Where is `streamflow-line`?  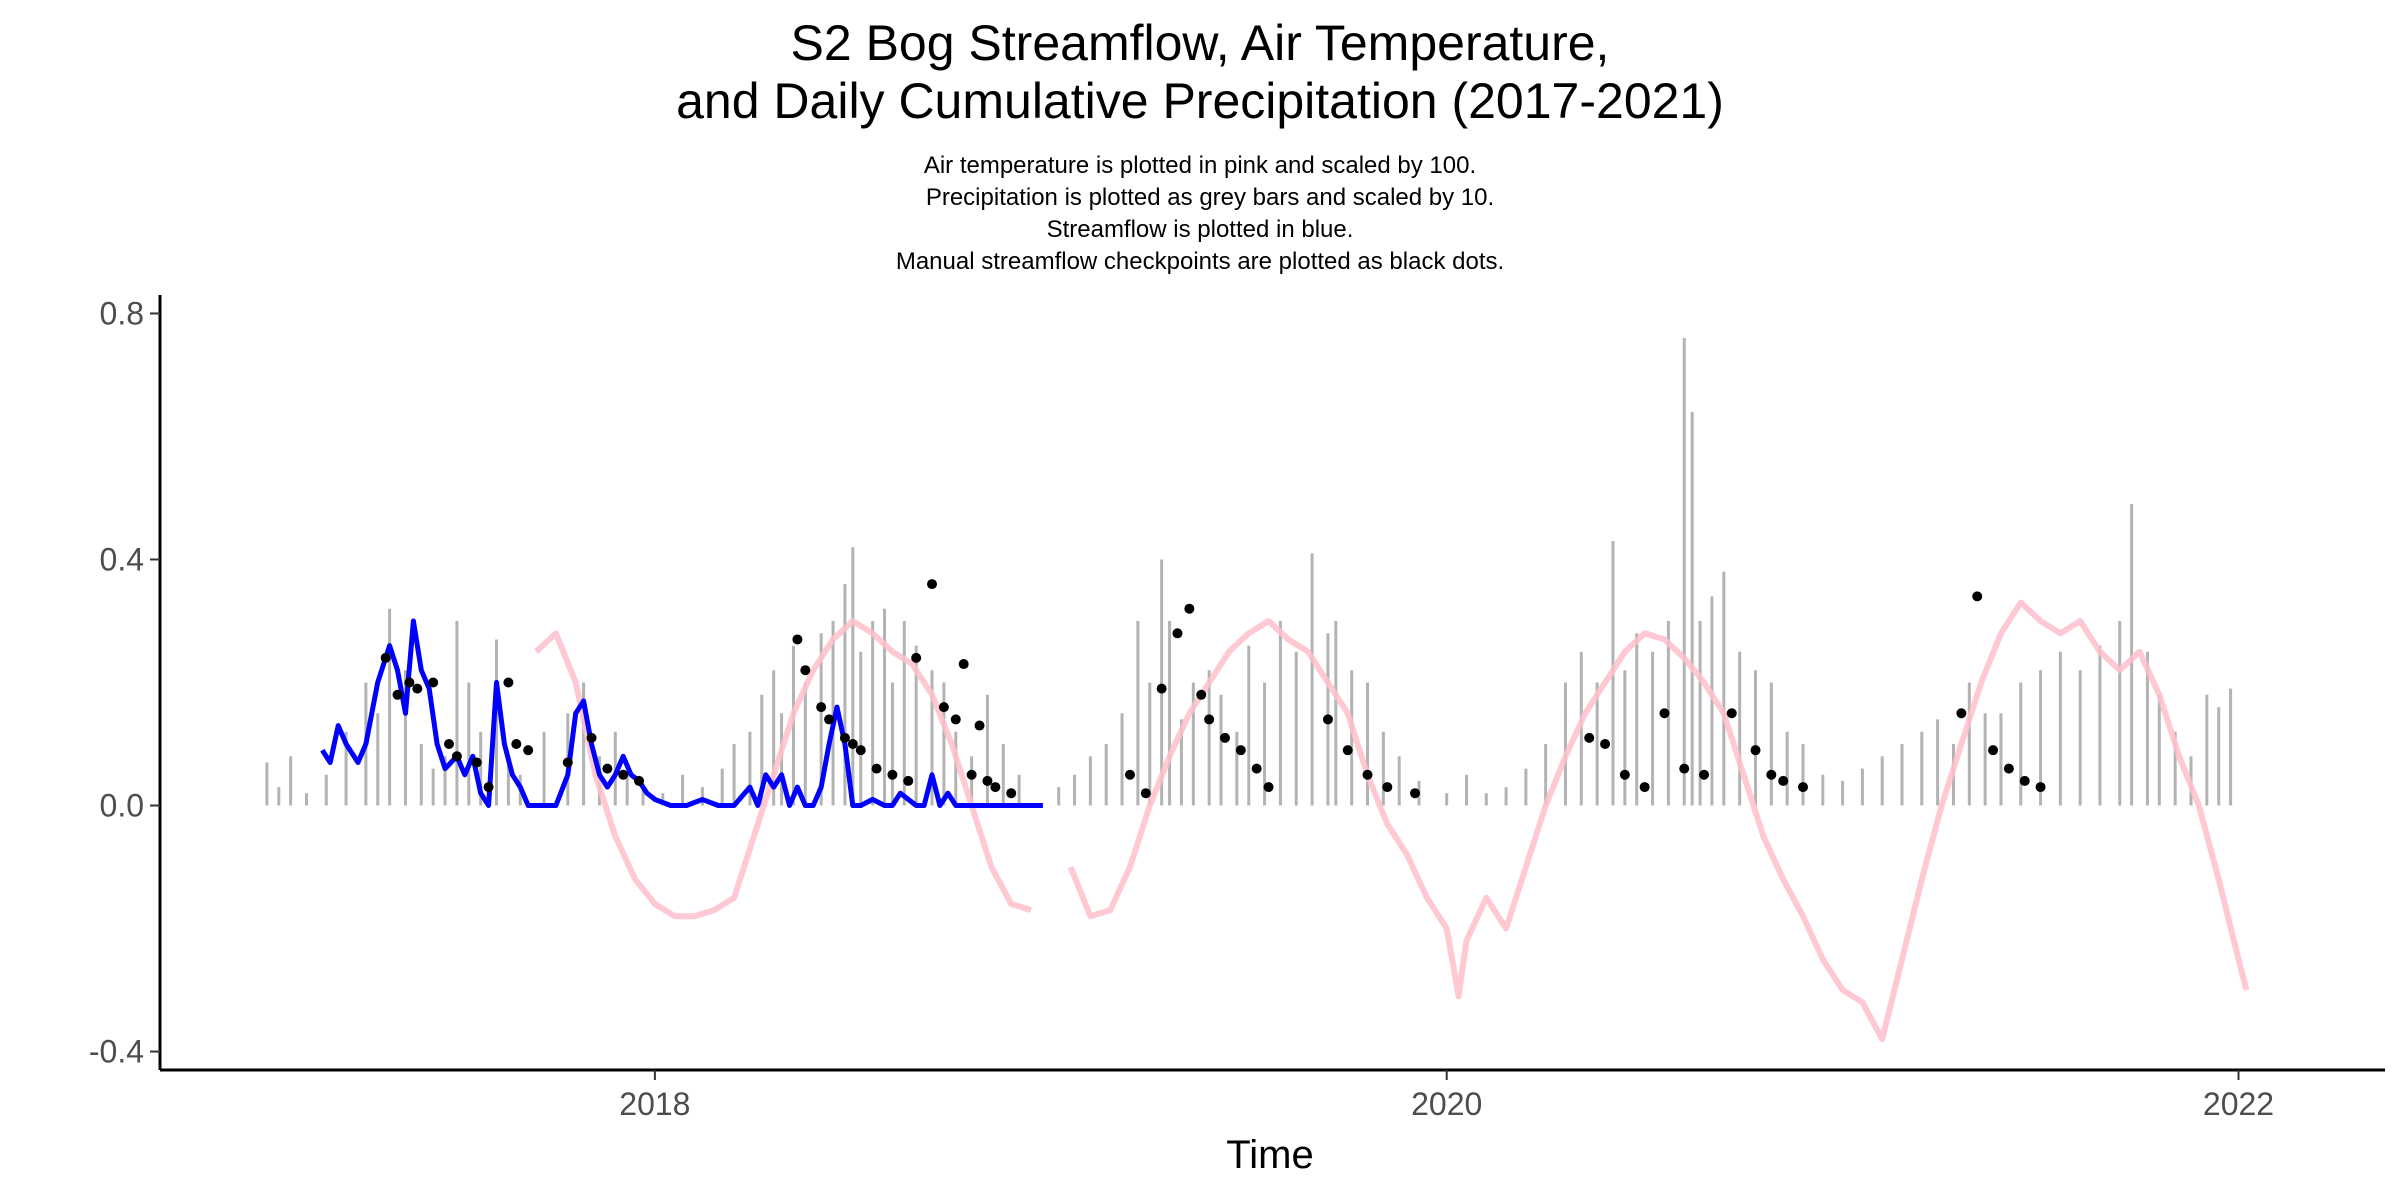
streamflow-line is located at coordinates (681, 713).